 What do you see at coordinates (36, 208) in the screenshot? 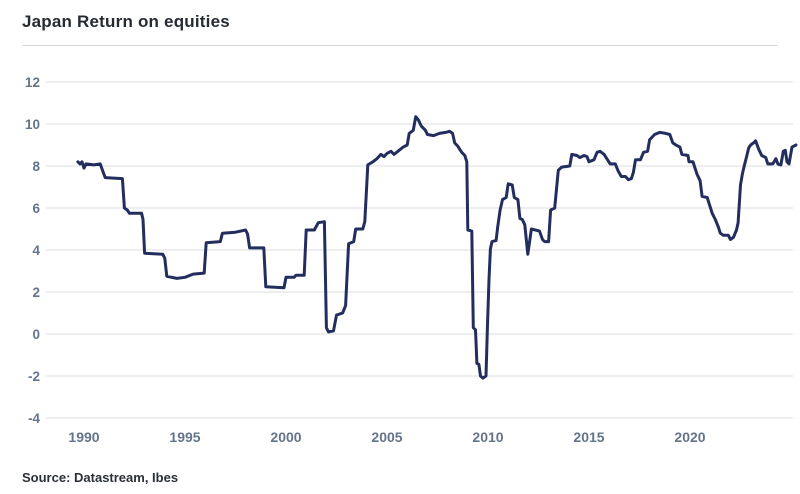
I see `y-tick-label-6: 6` at bounding box center [36, 208].